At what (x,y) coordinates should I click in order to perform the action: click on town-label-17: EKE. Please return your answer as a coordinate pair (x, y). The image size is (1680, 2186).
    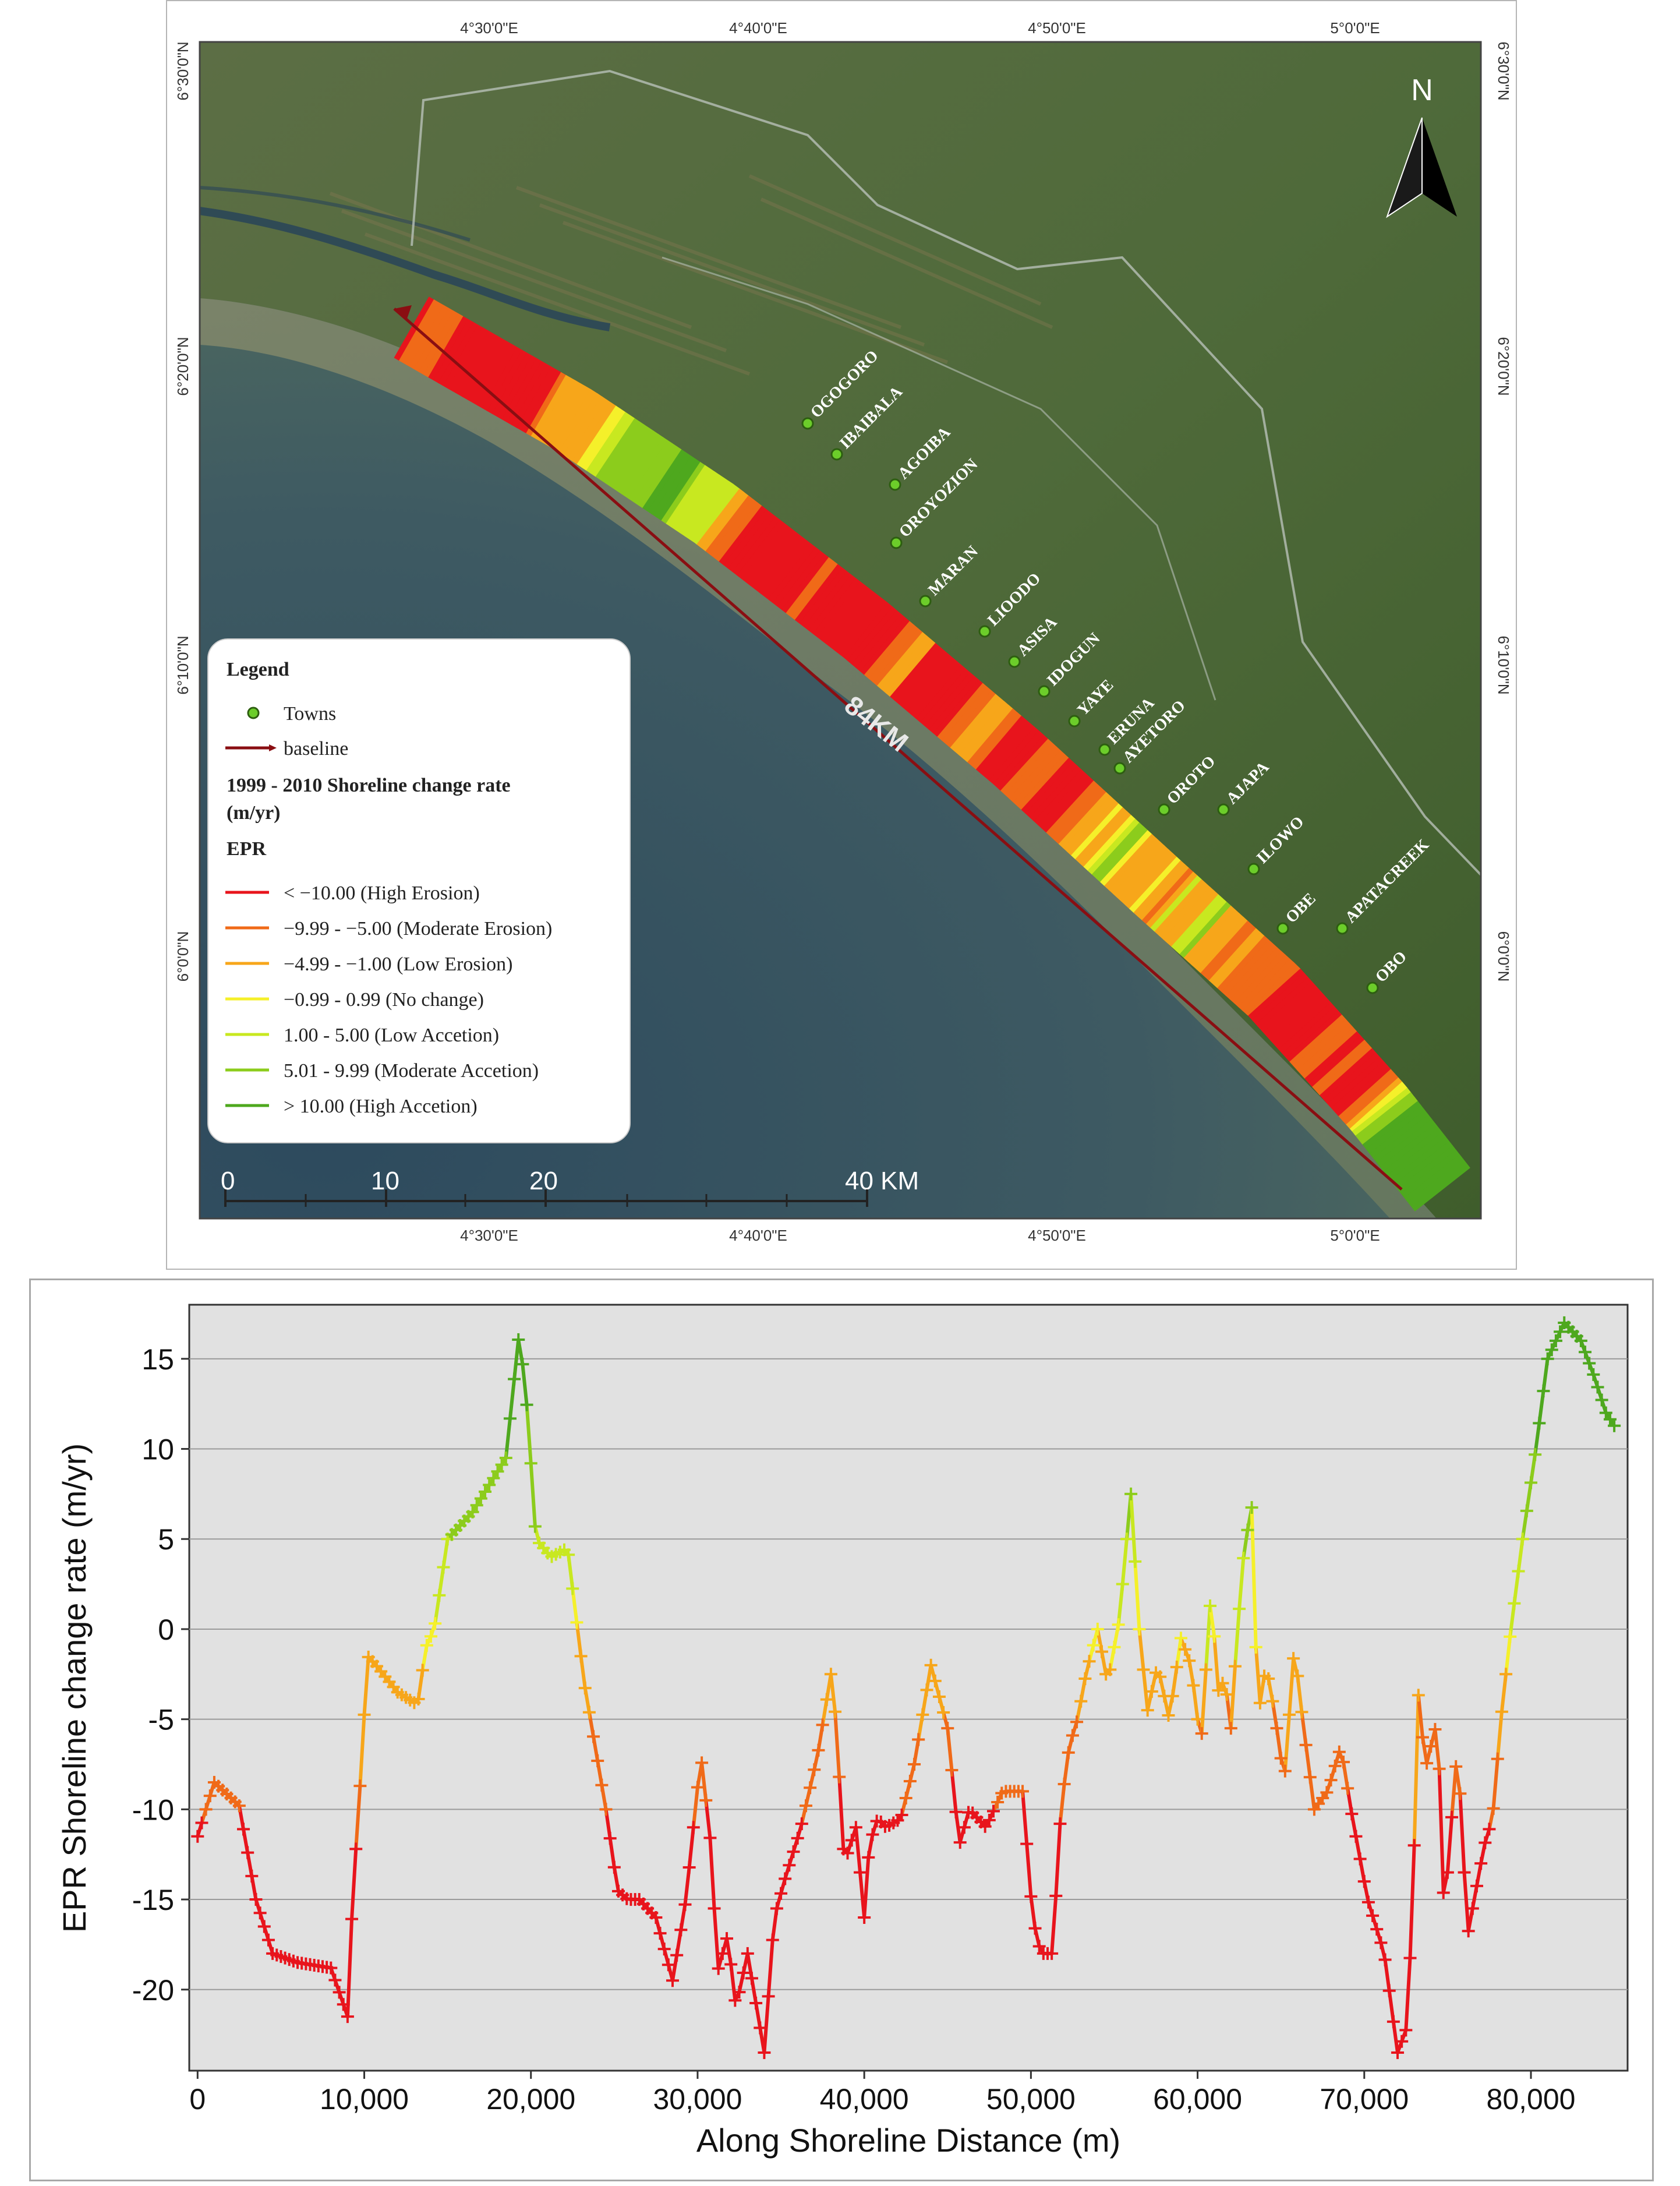
    Looking at the image, I should click on (1502, 1145).